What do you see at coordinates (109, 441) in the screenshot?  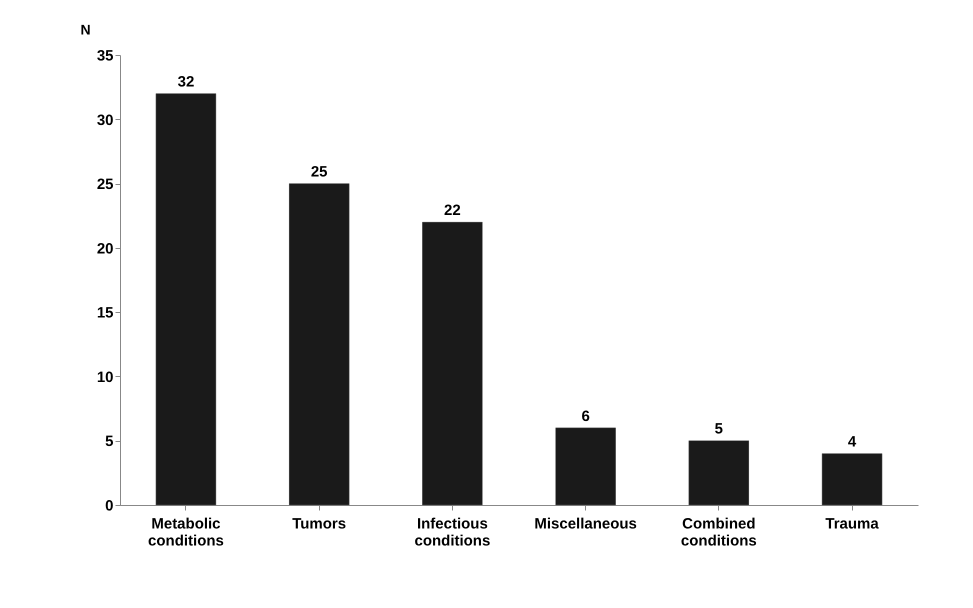 I see `y-tick-label: 5` at bounding box center [109, 441].